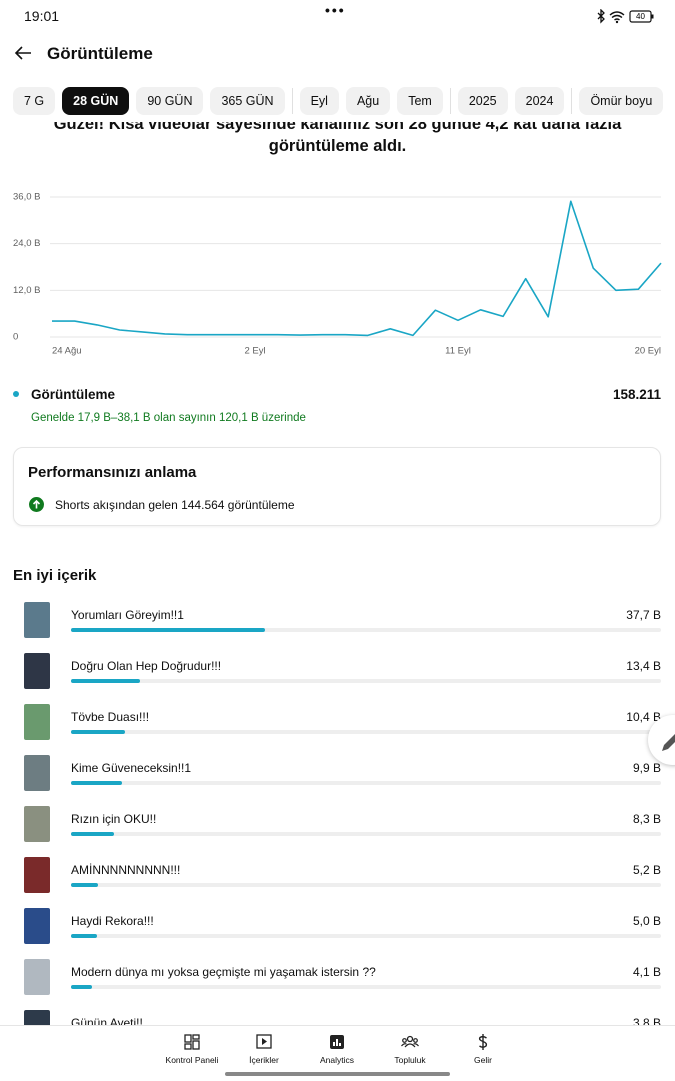  I want to click on nav-item: Analytics, so click(337, 1048).